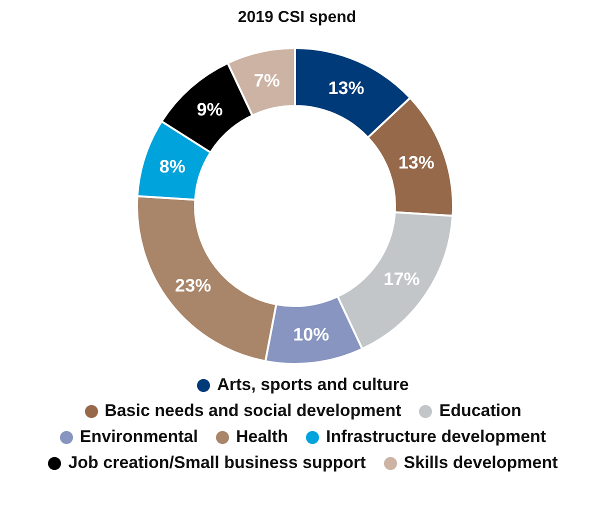  What do you see at coordinates (267, 80) in the screenshot?
I see `data-label: 7%` at bounding box center [267, 80].